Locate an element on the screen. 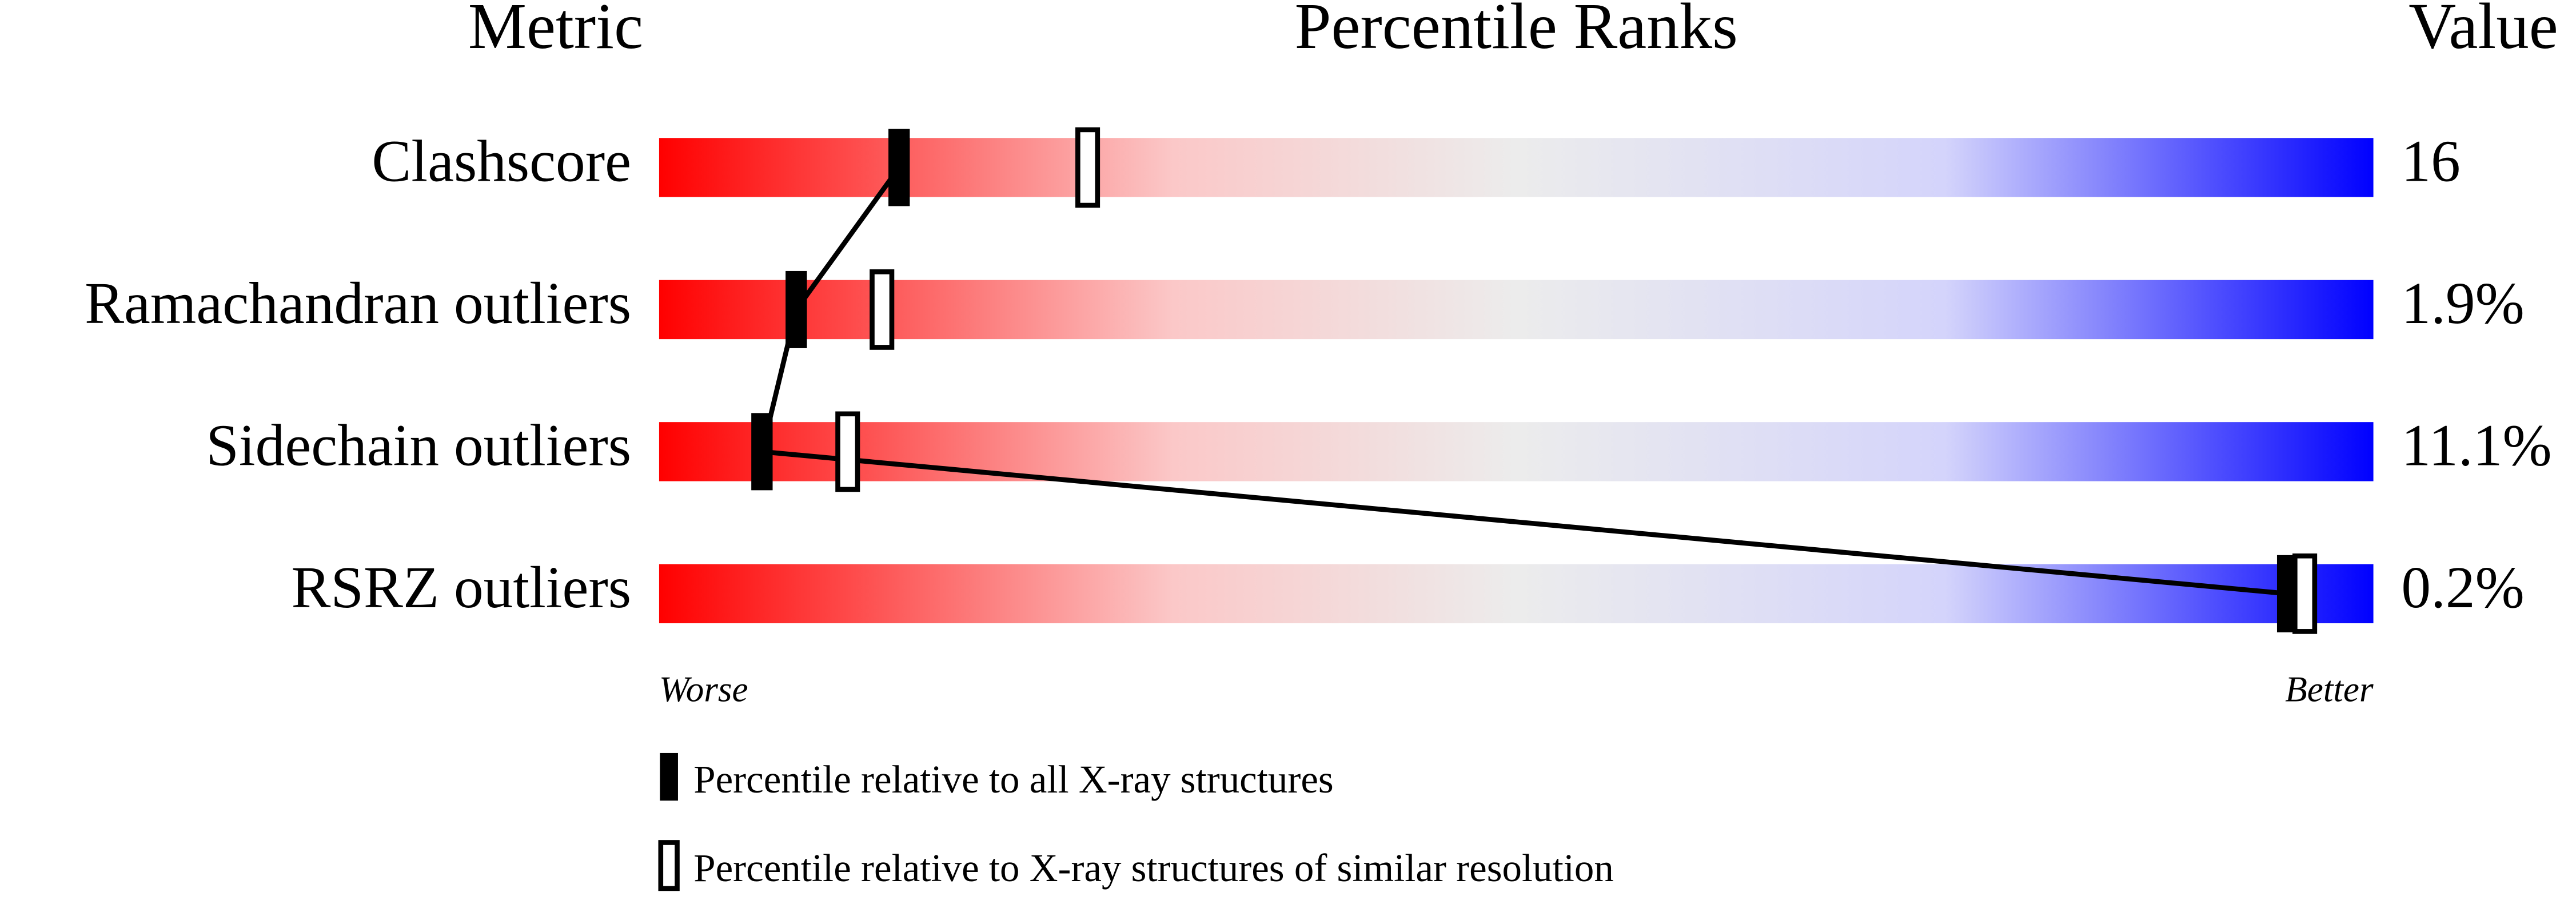  metric-label: Sidechain outliers is located at coordinates (418, 446).